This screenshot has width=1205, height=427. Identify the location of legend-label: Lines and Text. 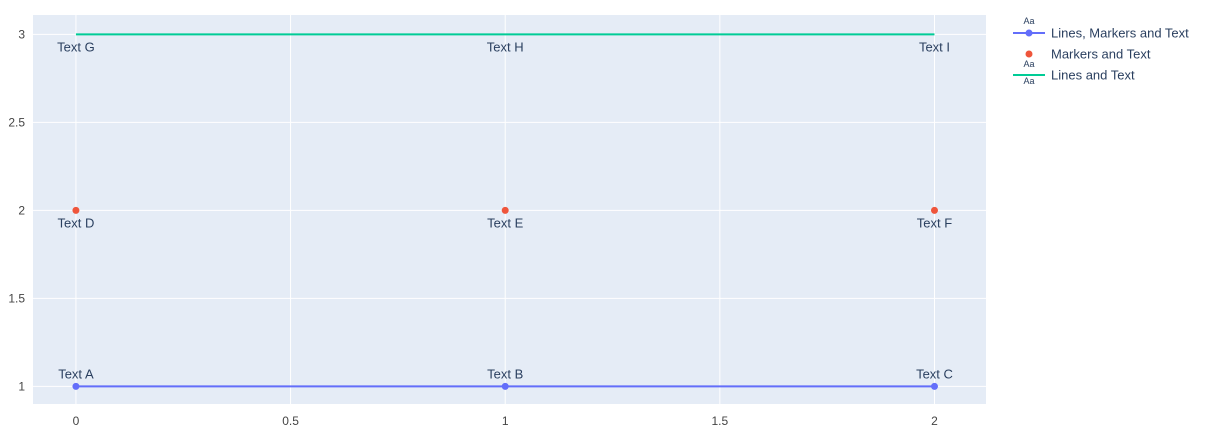
(1093, 75).